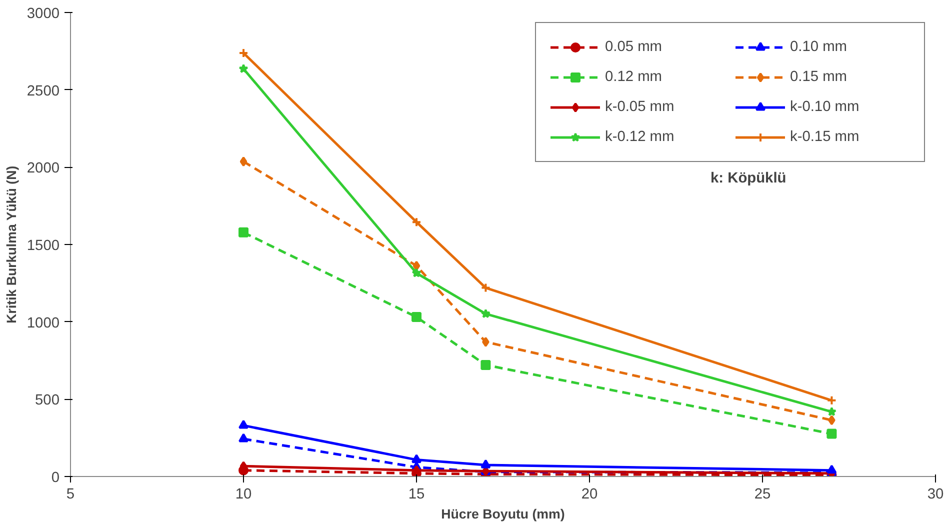 Image resolution: width=950 pixels, height=524 pixels. I want to click on x-tick-label: 25, so click(762, 494).